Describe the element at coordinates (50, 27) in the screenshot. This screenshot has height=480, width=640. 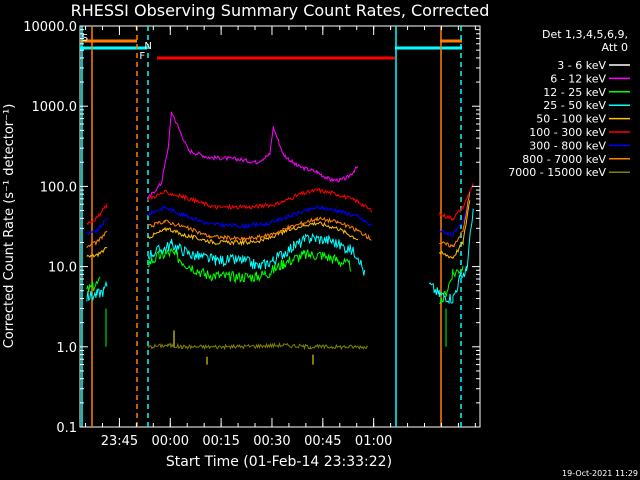
I see `y-tick-label: 10000.0` at that location.